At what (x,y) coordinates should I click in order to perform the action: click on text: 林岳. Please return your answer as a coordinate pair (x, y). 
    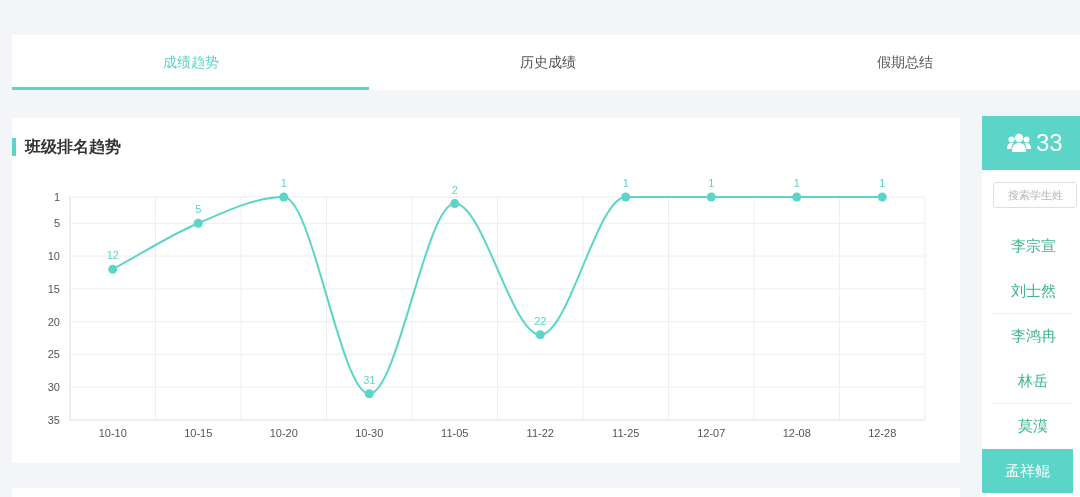
    Looking at the image, I should click on (1033, 380).